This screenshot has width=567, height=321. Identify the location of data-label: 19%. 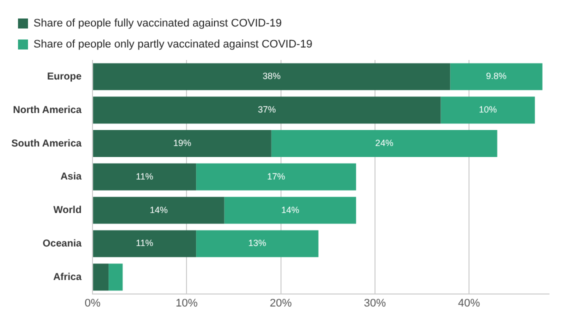
(182, 143).